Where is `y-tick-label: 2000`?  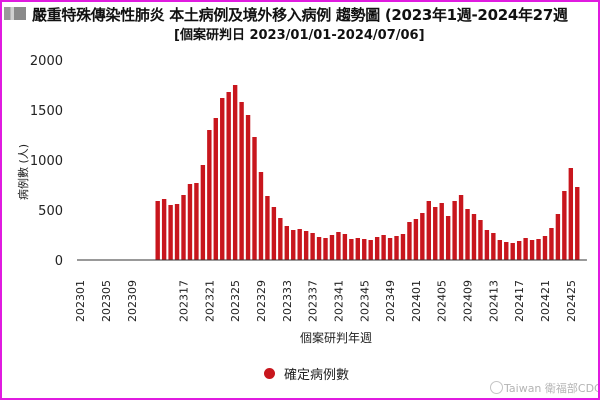
y-tick-label: 2000 is located at coordinates (46, 61).